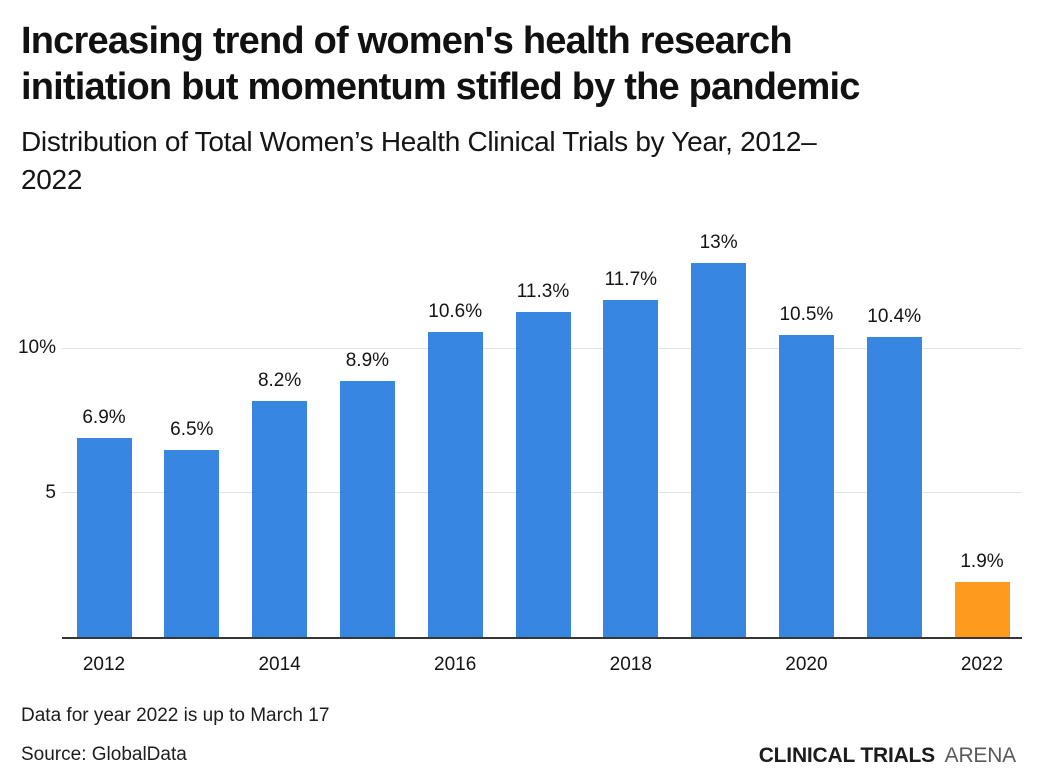 This screenshot has height=778, width=1038. Describe the element at coordinates (104, 537) in the screenshot. I see `bar-2012` at that location.